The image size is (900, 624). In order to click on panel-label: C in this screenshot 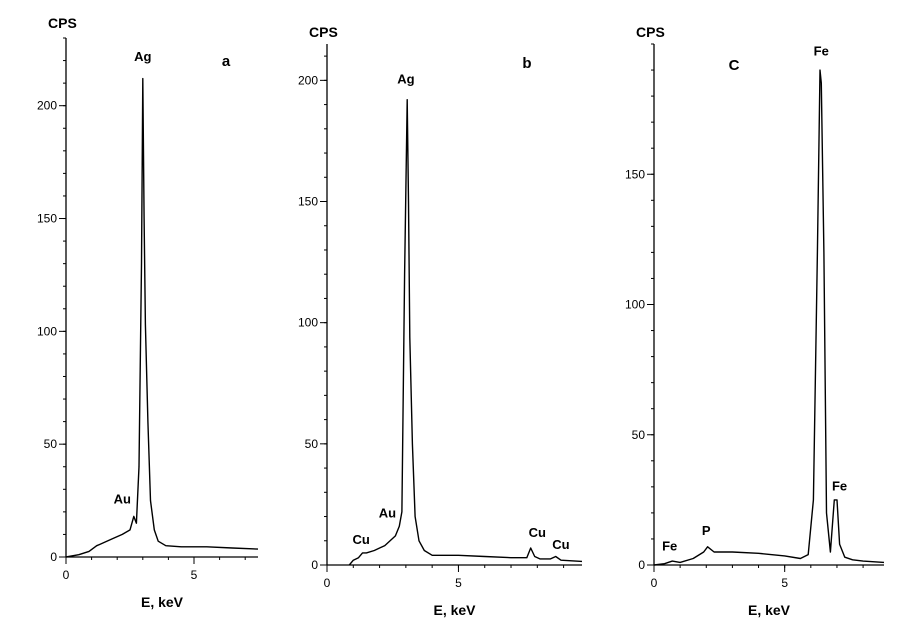, I will do `click(734, 65)`.